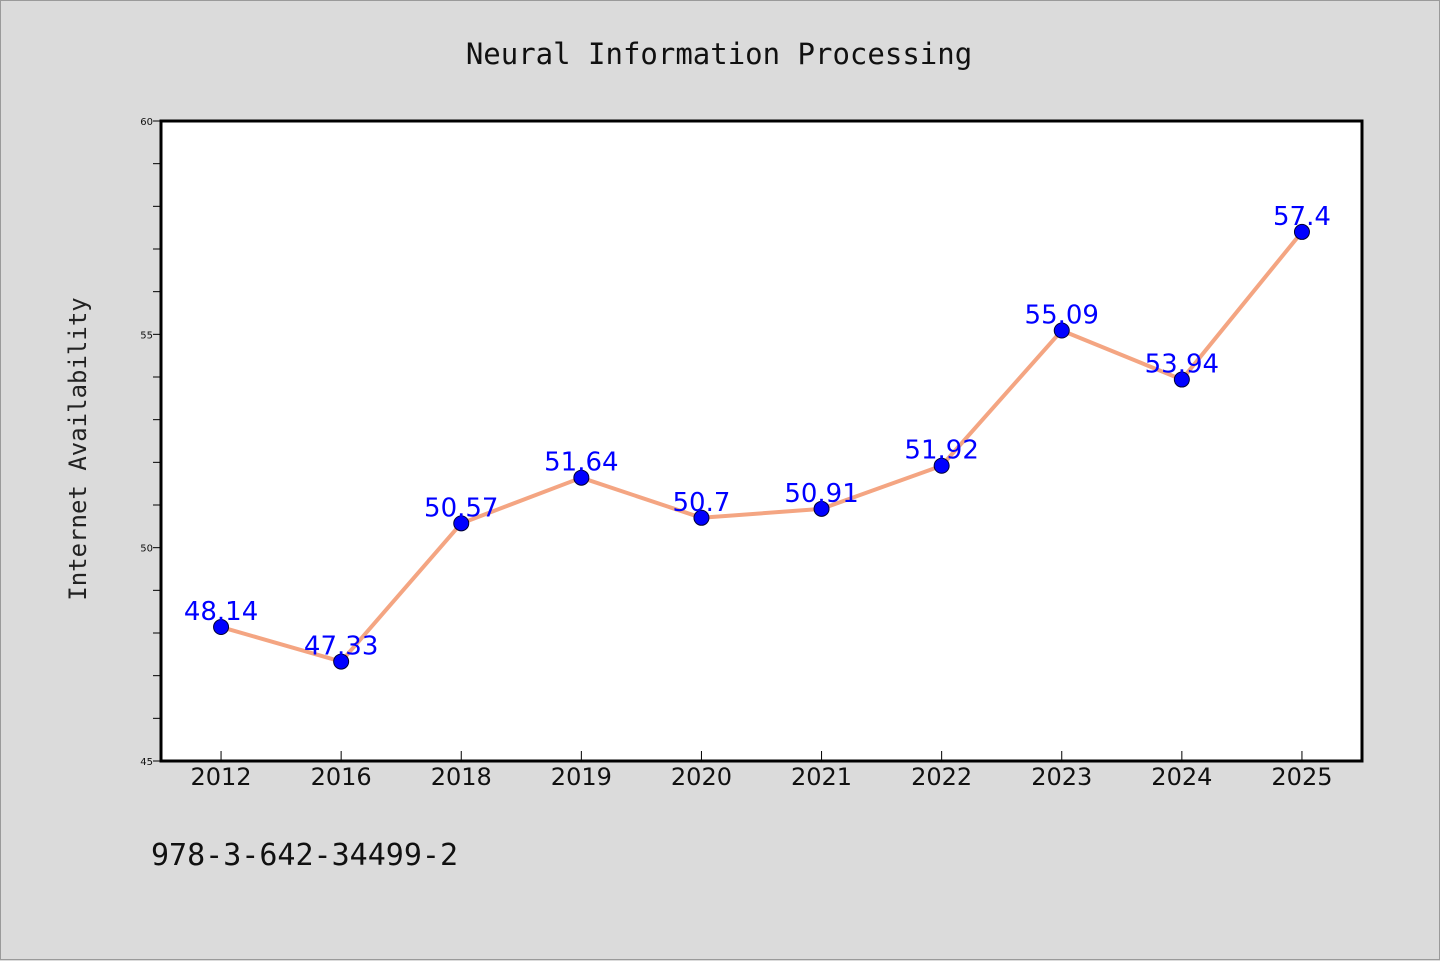 The height and width of the screenshot is (961, 1440). I want to click on x-tick-label: 2022, so click(941, 777).